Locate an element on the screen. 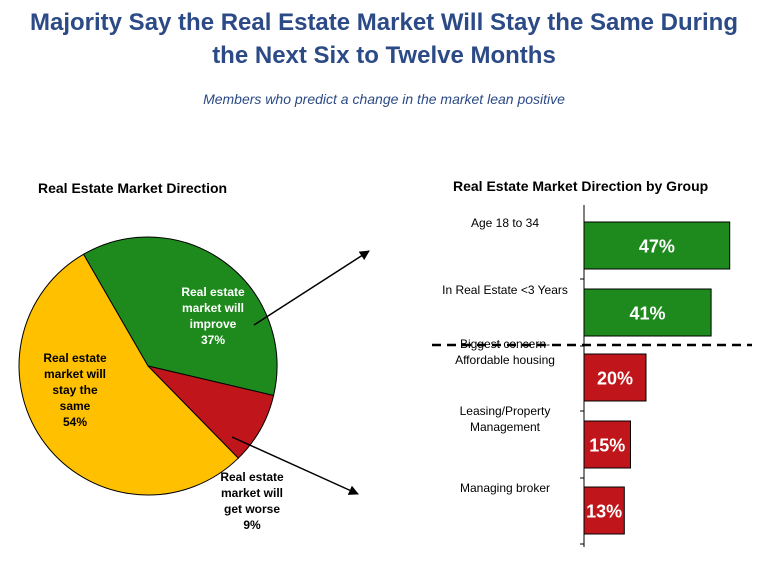 The image size is (768, 563). bar-chart-title: Real Estate Market Direction by Group is located at coordinates (581, 186).